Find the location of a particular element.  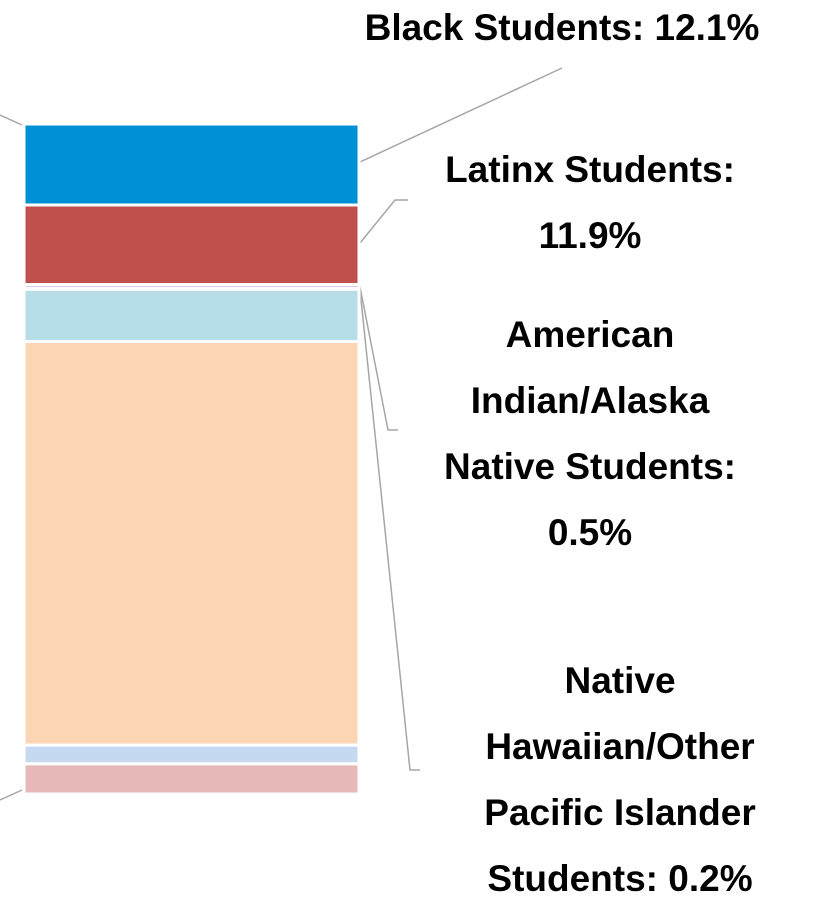

data-label: Native Students: is located at coordinates (590, 466).